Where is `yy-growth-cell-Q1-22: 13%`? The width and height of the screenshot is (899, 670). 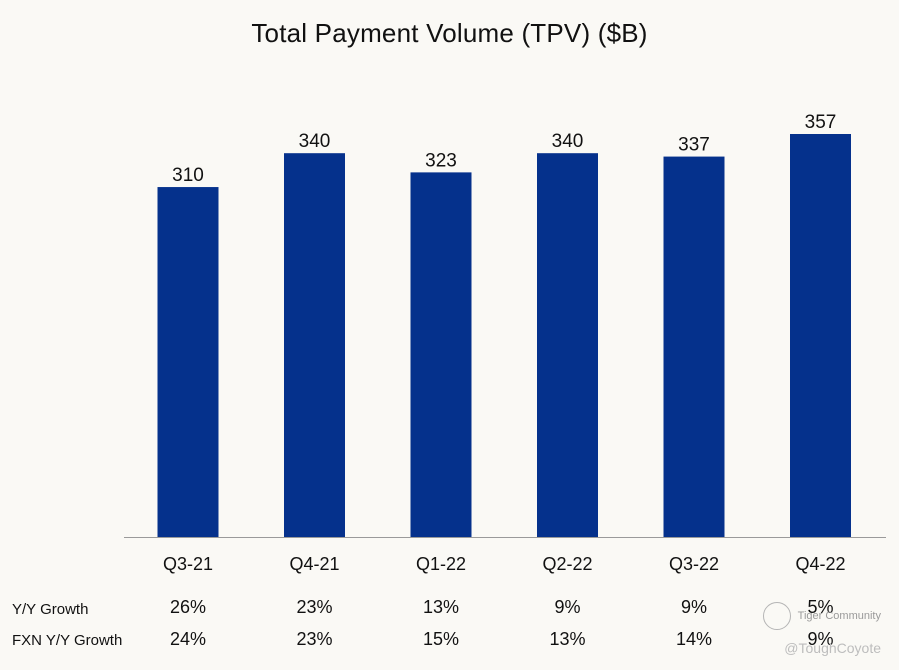 yy-growth-cell-Q1-22: 13% is located at coordinates (441, 607).